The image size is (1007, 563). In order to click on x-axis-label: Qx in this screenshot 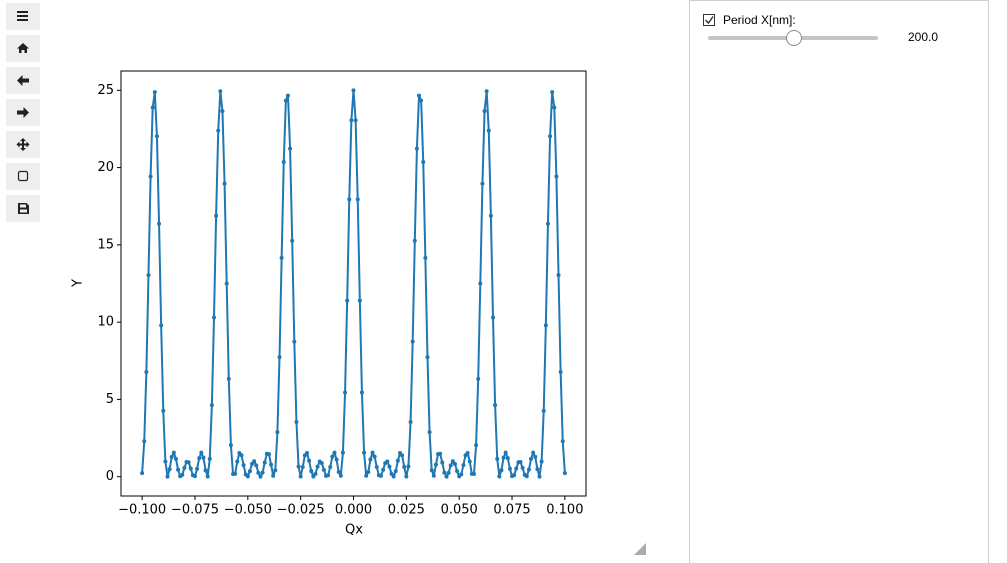, I will do `click(354, 530)`.